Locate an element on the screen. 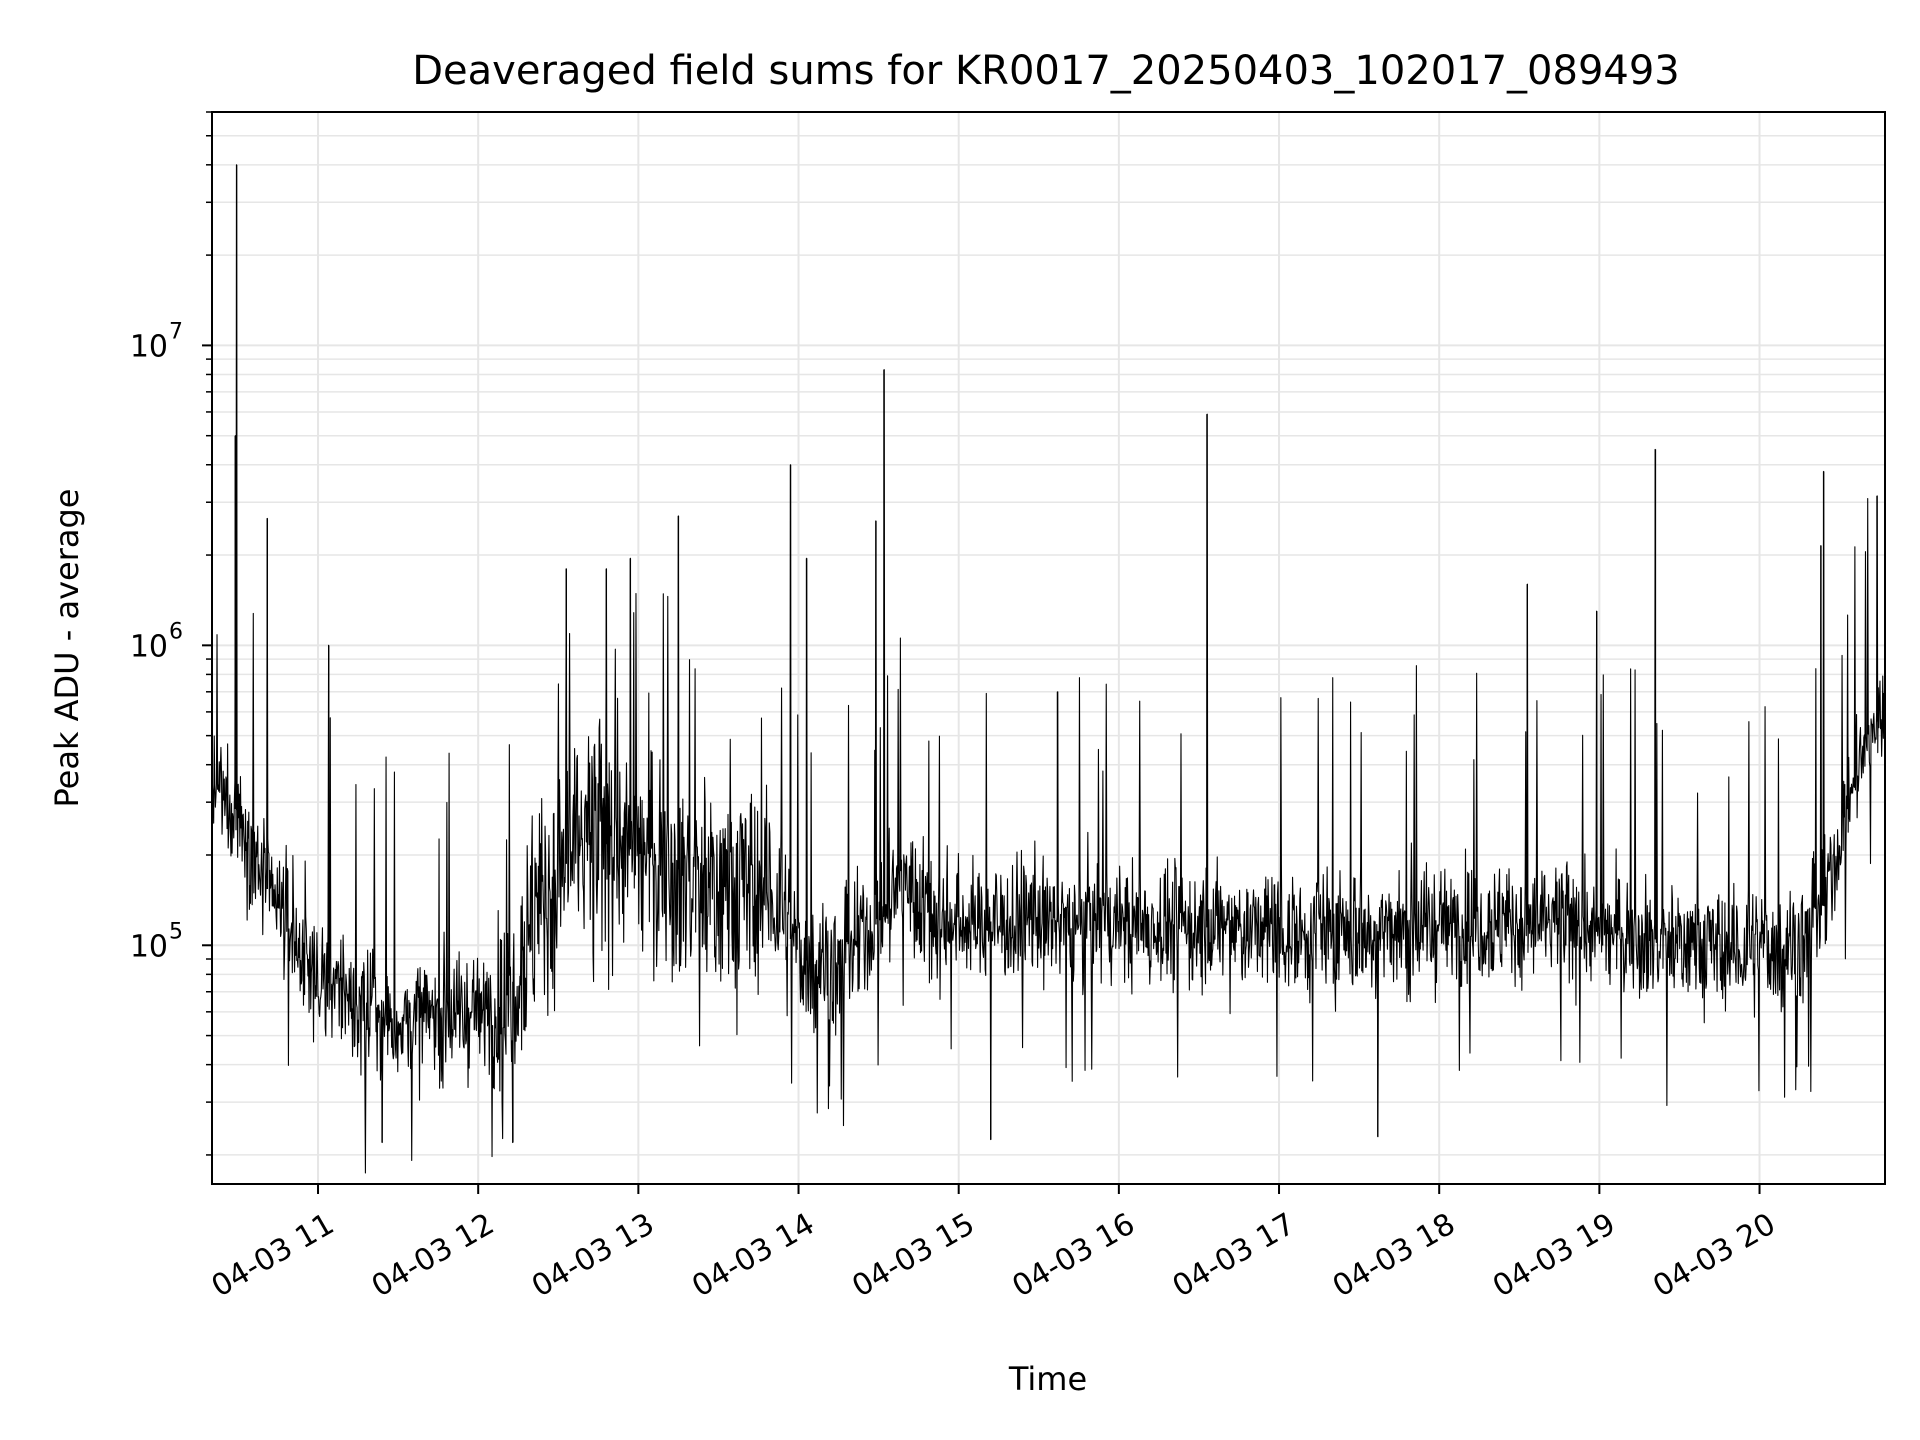 The image size is (1920, 1440). y-tick-exponent: 6 is located at coordinates (176, 631).